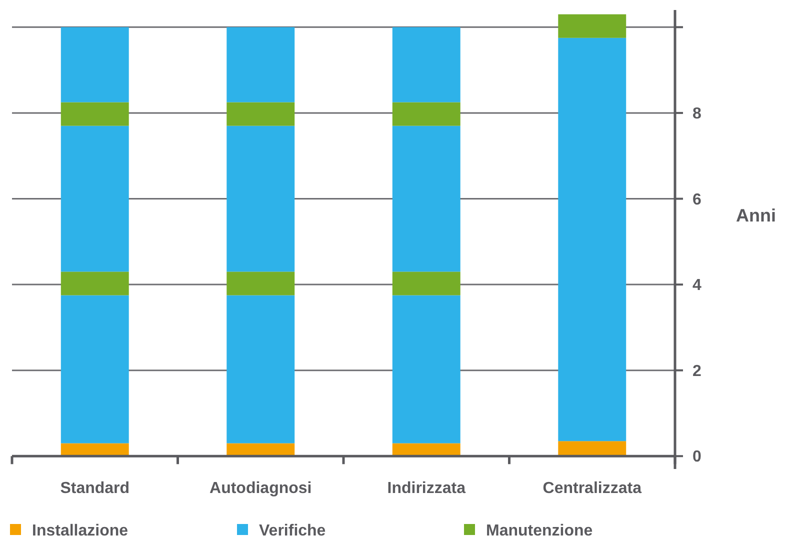  What do you see at coordinates (697, 371) in the screenshot?
I see `y-tick-label: 2` at bounding box center [697, 371].